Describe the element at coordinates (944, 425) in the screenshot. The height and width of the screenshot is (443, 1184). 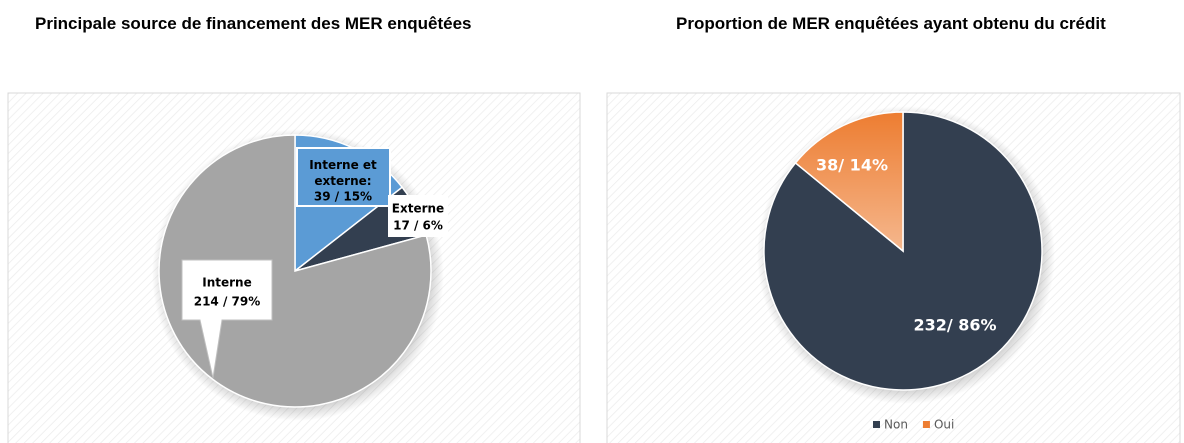
I see `legend-label: Oui` at that location.